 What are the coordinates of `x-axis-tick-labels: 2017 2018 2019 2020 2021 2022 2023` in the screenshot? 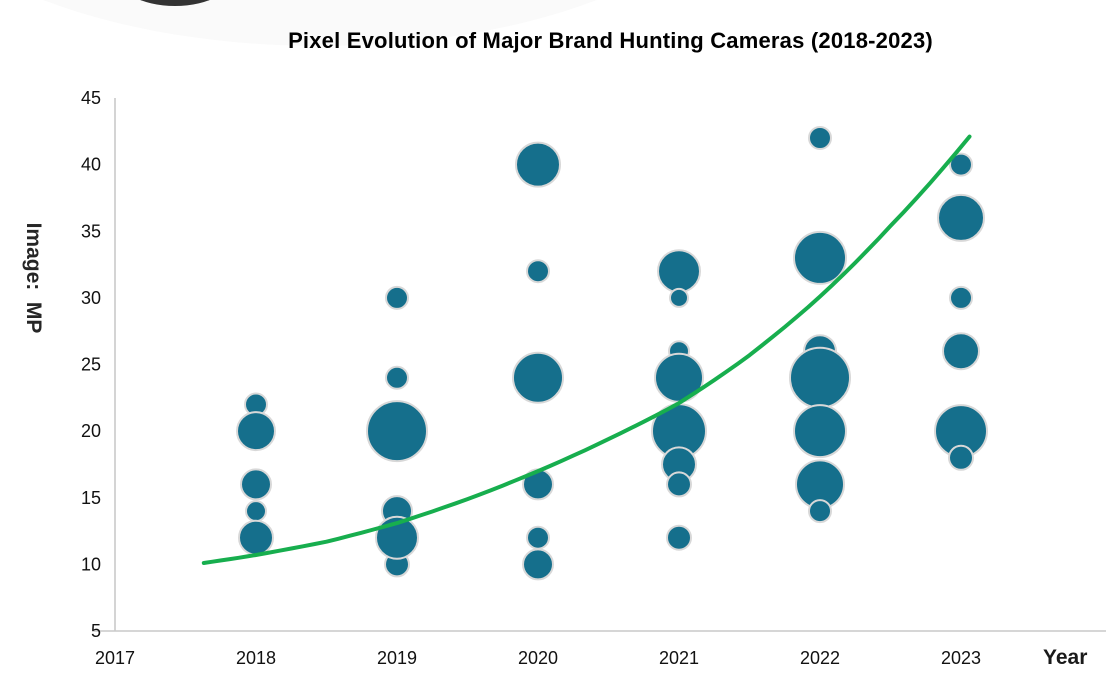 It's located at (538, 658).